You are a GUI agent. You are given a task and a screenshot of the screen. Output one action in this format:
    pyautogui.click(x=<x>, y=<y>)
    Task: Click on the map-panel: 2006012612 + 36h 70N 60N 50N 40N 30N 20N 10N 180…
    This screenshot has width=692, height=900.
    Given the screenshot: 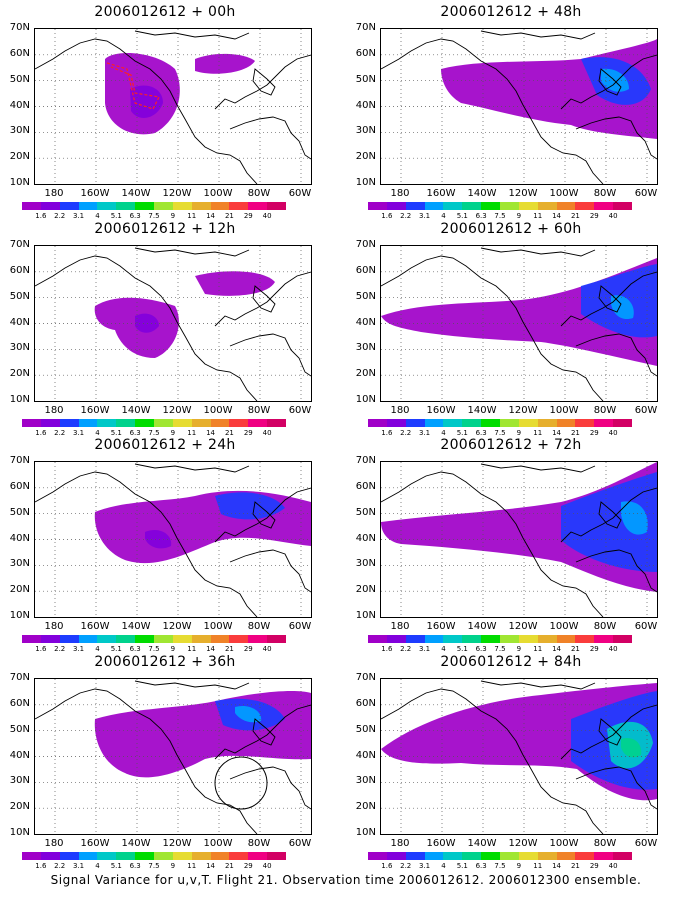 What is the action you would take?
    pyautogui.click(x=156, y=762)
    